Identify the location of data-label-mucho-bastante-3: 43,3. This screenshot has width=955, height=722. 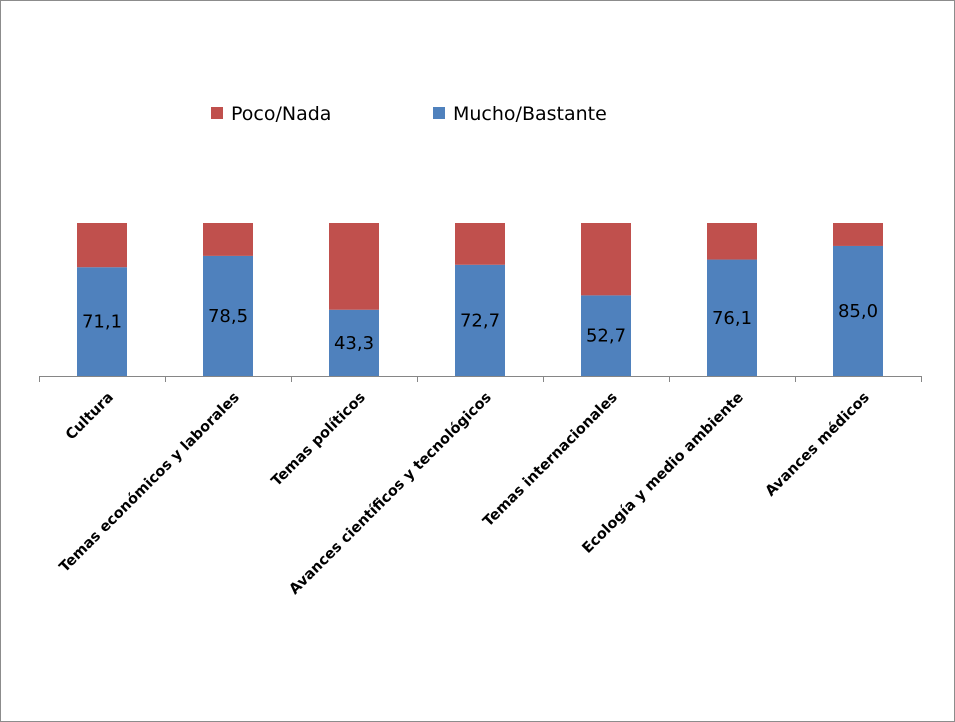
(354, 343).